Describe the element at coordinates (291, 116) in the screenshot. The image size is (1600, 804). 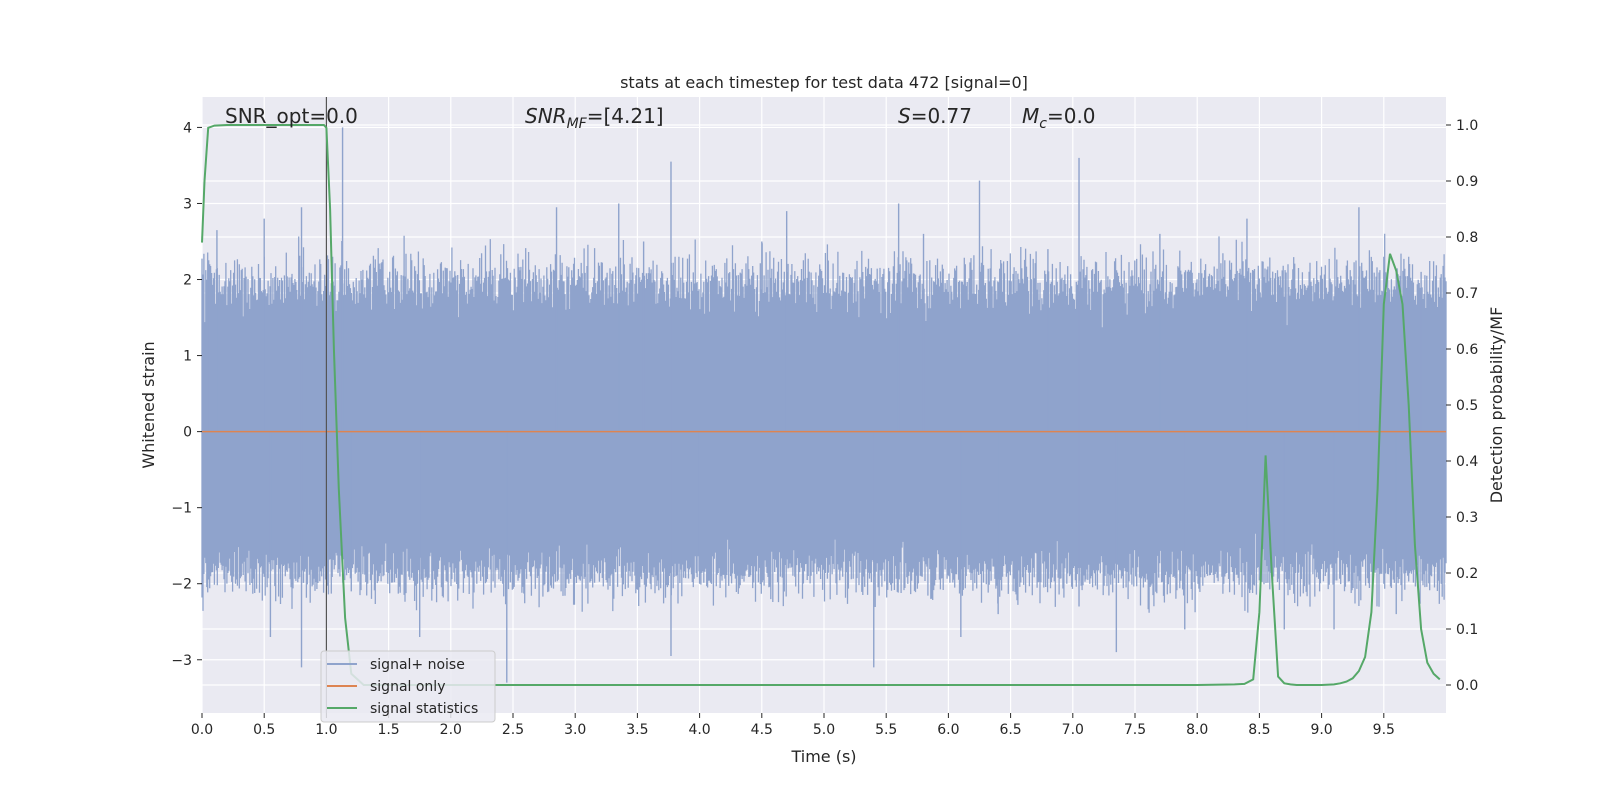
I see `annotation-snr-opt: SNR_opt=0.0` at that location.